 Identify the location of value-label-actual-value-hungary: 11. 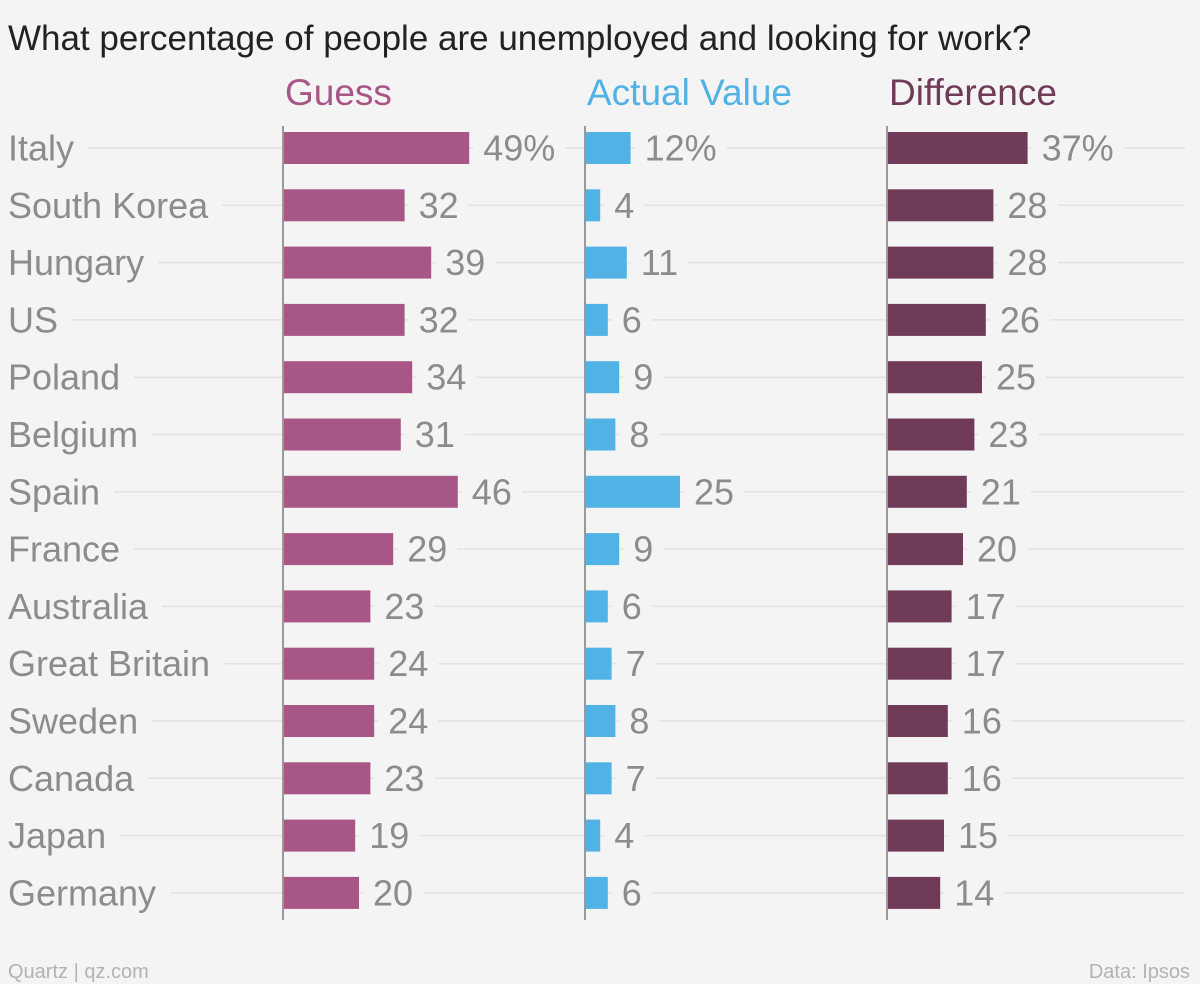
(659, 262).